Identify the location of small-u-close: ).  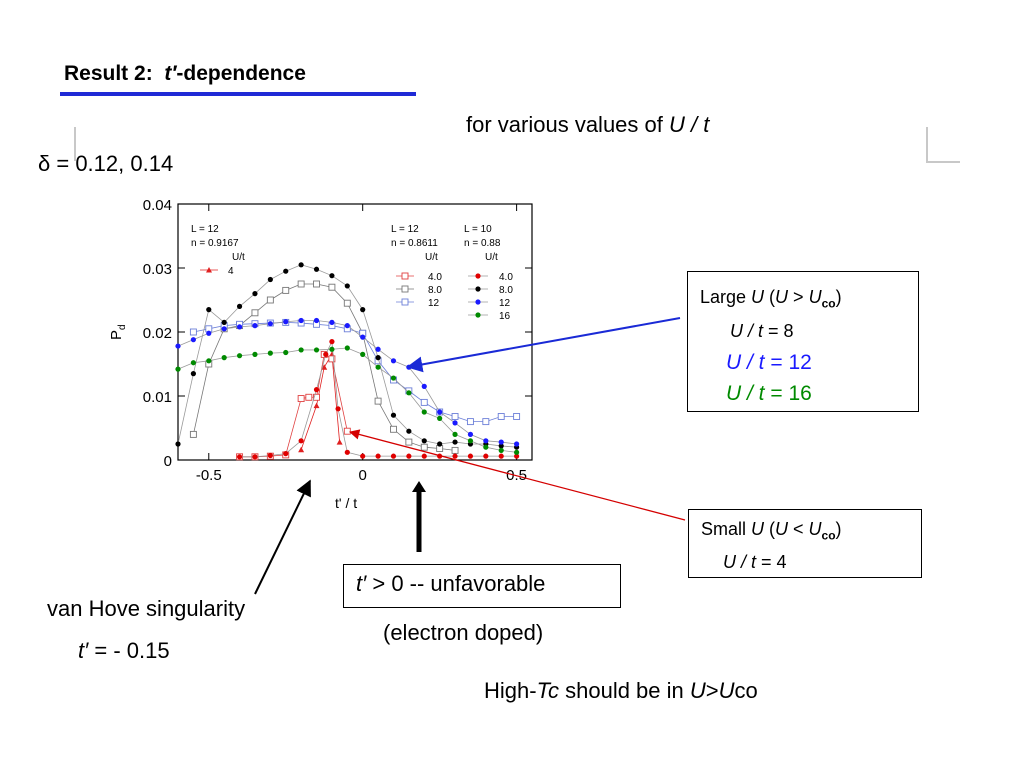
(838, 529).